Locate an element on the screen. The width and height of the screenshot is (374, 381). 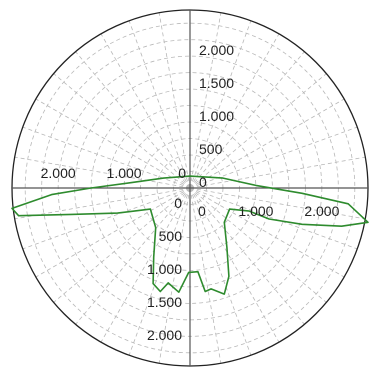
tick-label-up: 1.000 is located at coordinates (216, 116).